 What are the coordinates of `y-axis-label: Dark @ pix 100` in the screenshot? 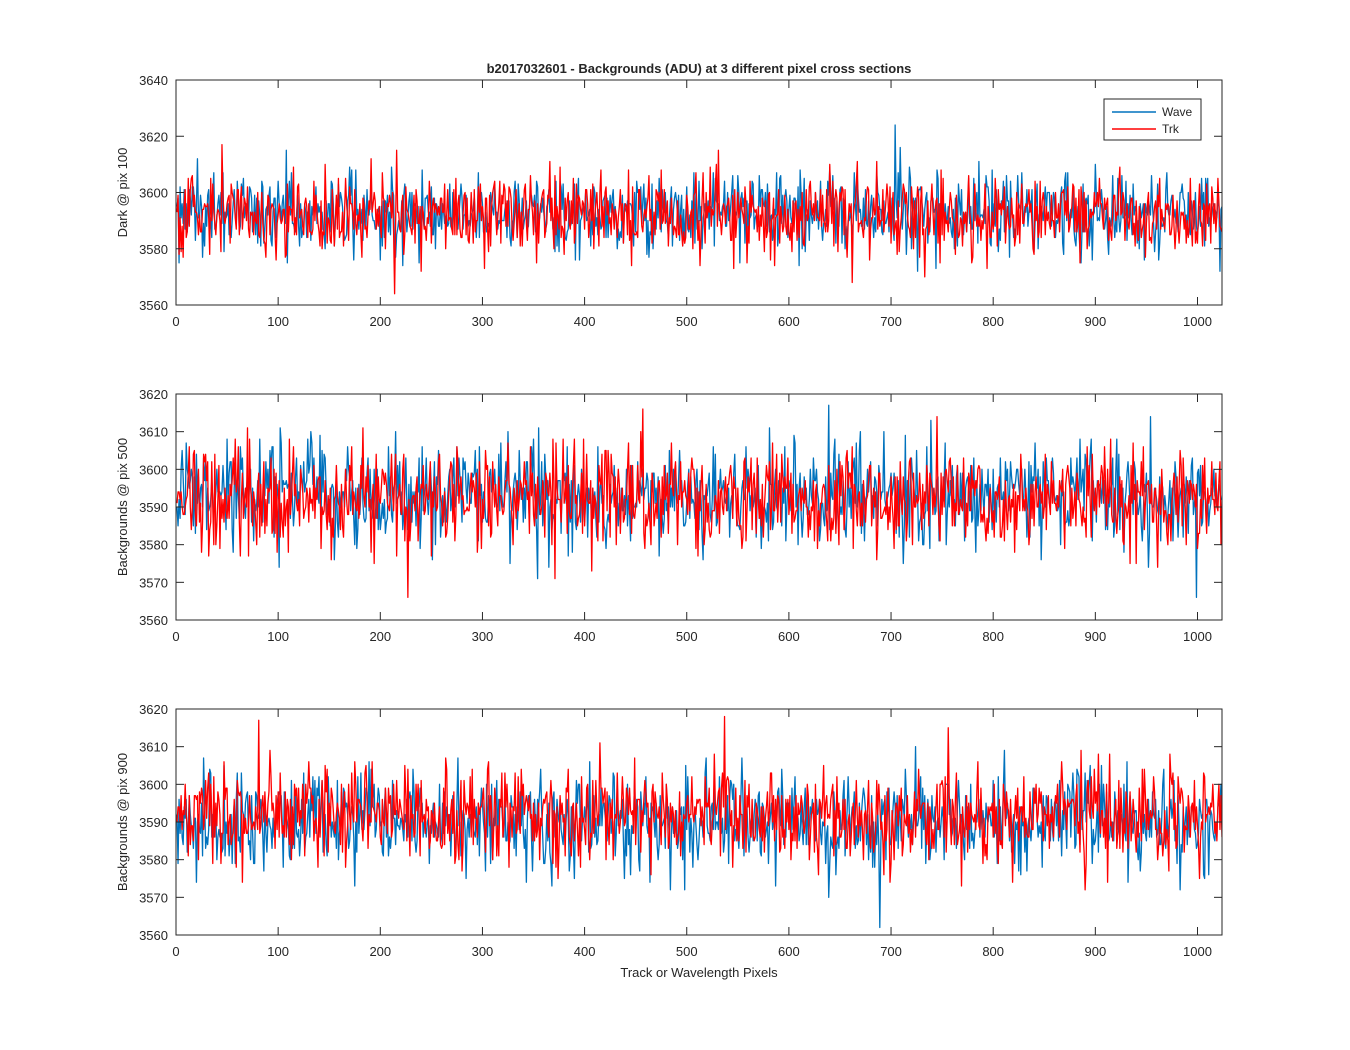 It's located at (122, 193).